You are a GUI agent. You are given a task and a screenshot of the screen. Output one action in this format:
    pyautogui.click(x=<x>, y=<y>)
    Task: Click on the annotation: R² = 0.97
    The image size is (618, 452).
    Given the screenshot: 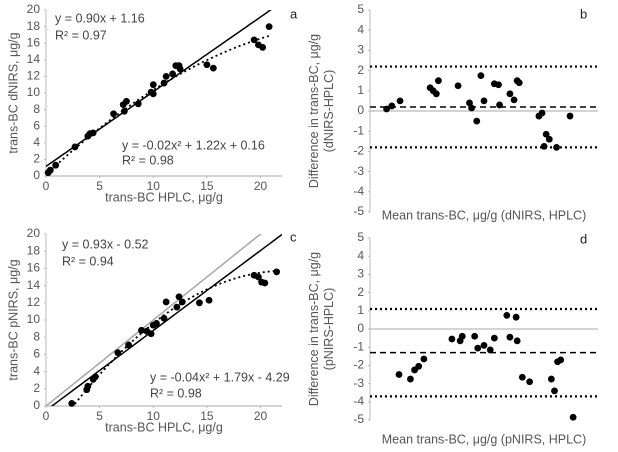 What is the action you would take?
    pyautogui.click(x=81, y=35)
    